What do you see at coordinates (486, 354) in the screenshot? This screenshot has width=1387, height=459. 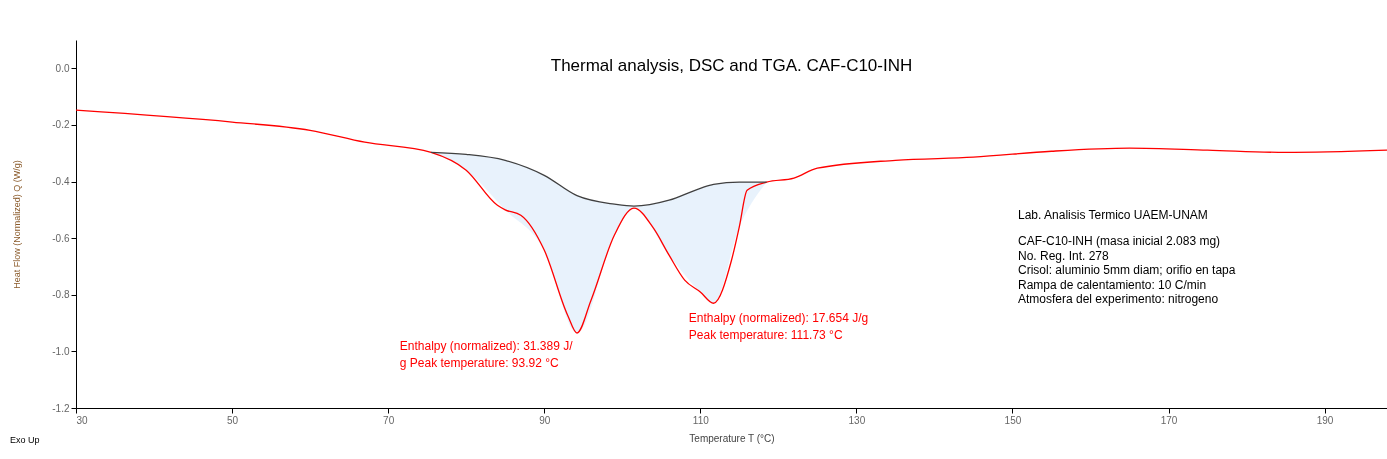 I see `annotation: Enthalpy (normalized): 31.389 J/ g Peak temperature: 93.92 °C` at bounding box center [486, 354].